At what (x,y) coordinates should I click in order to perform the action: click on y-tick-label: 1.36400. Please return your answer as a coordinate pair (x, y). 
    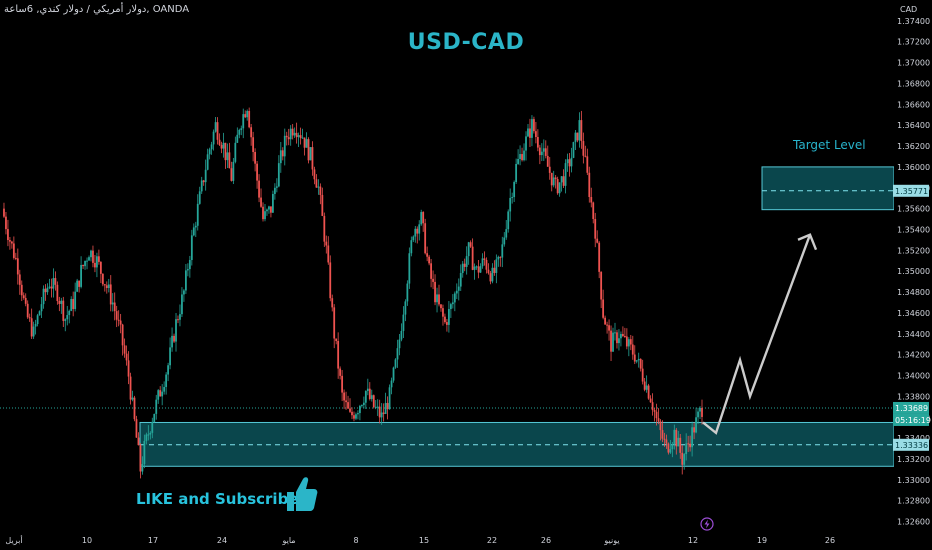
    Looking at the image, I should click on (913, 125).